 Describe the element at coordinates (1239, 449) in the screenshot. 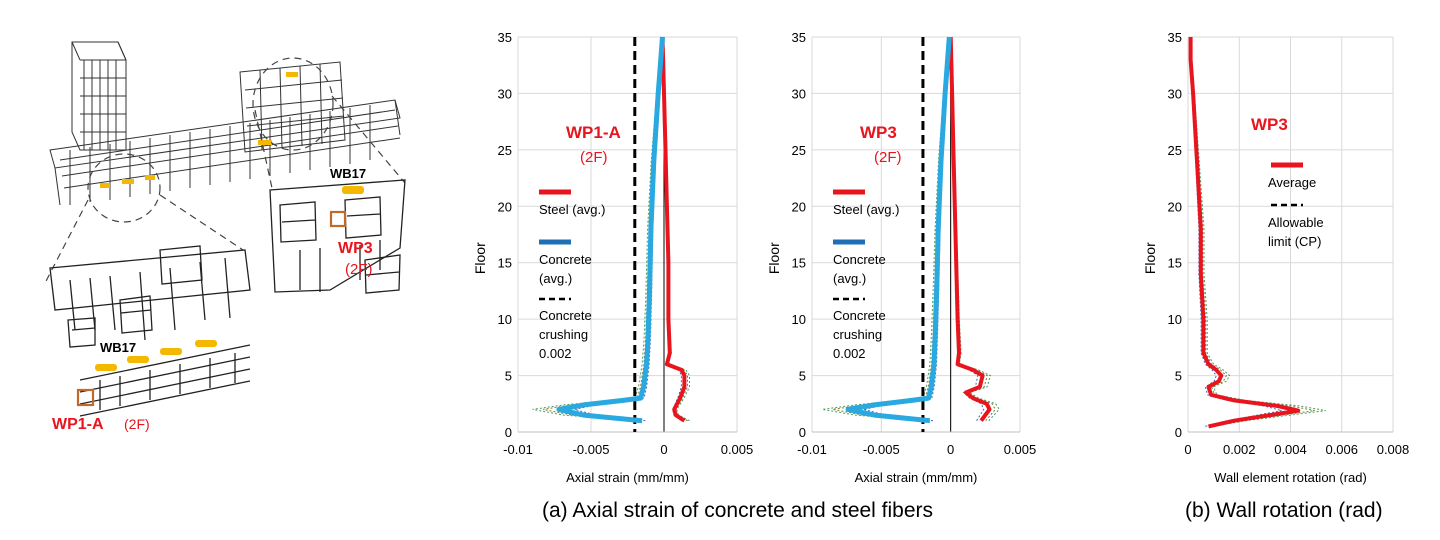

I see `x-tick-label: 0.002` at that location.